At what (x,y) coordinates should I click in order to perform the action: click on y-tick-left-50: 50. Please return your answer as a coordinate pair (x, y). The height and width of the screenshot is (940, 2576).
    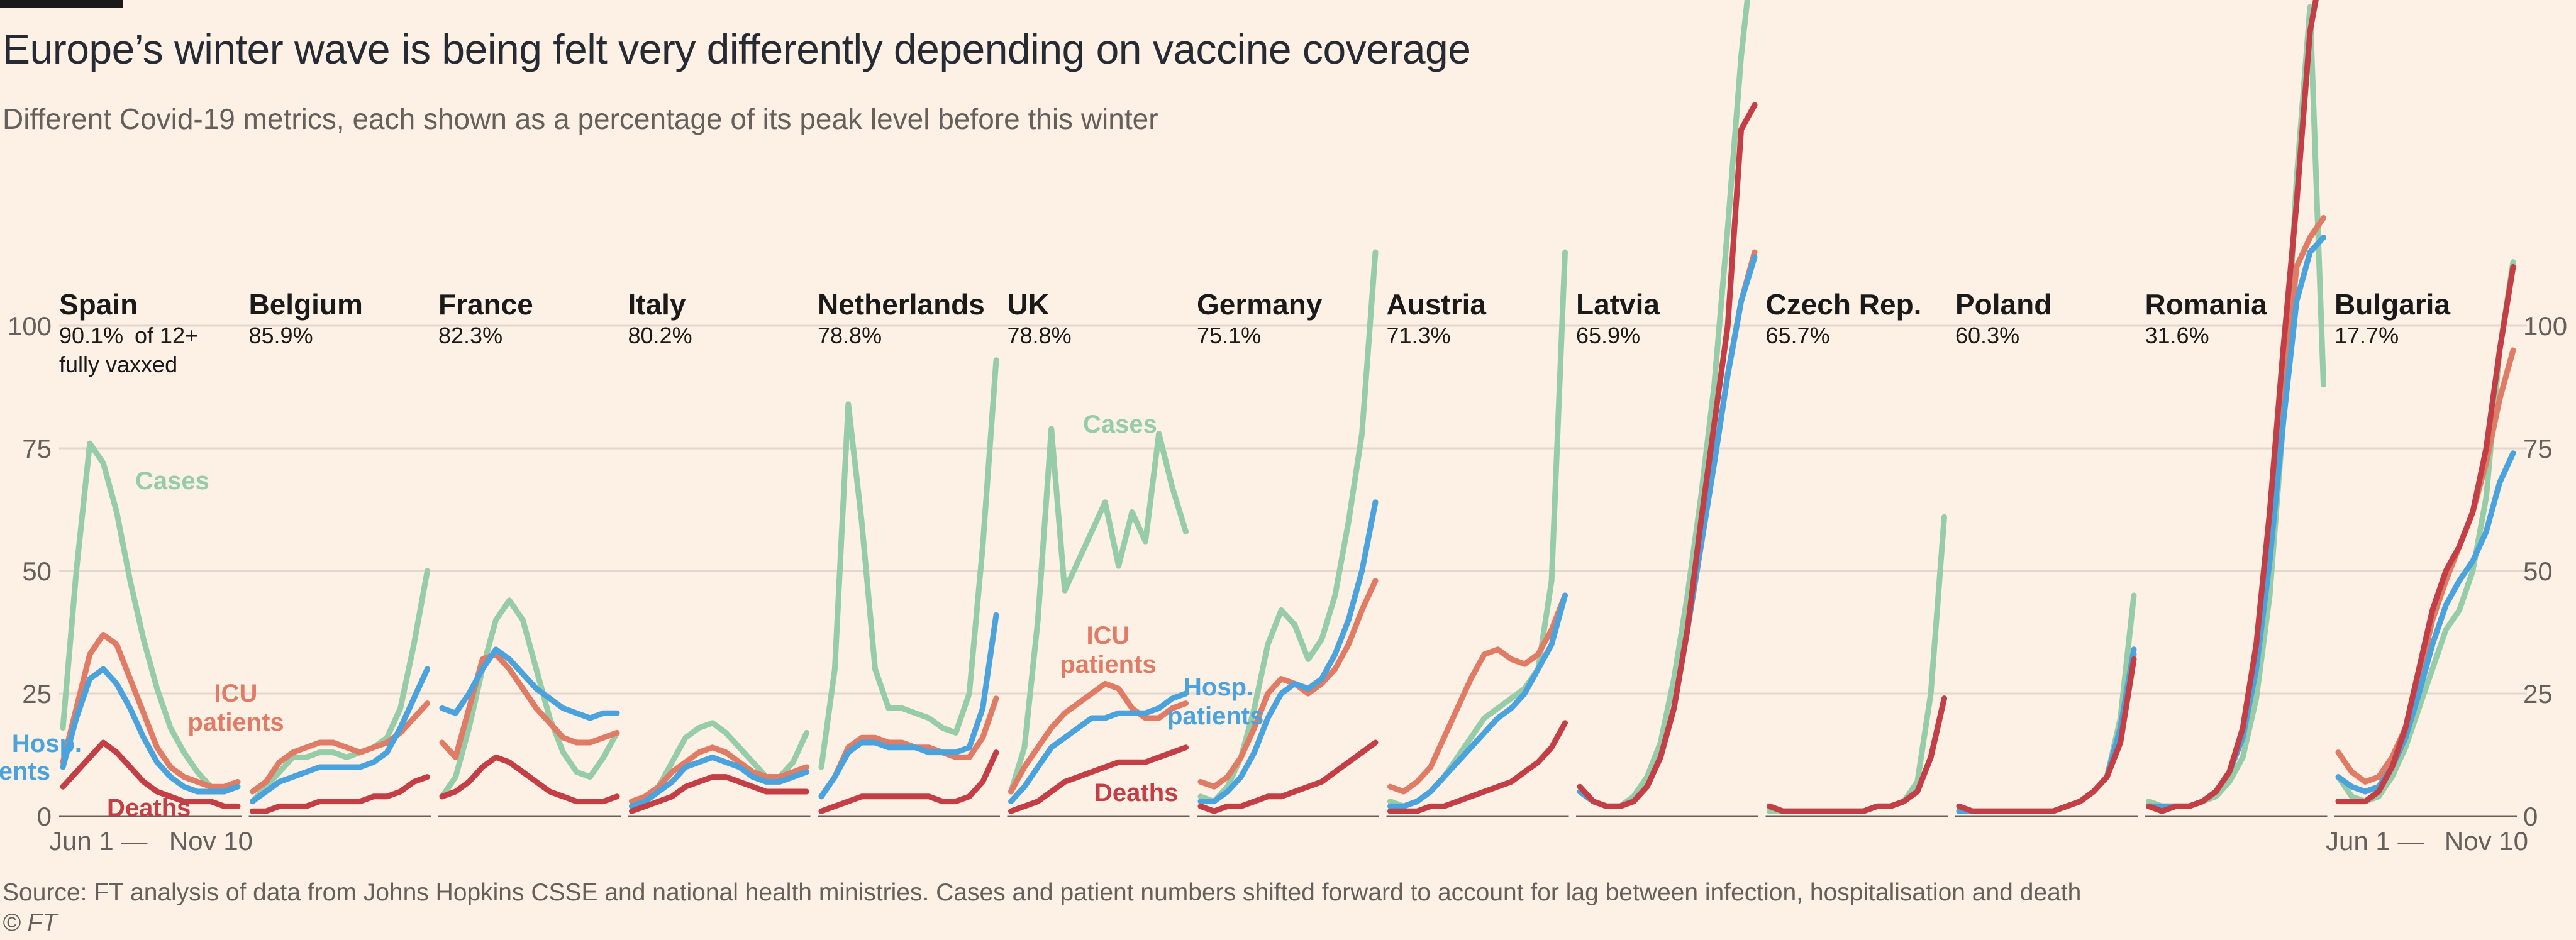
    Looking at the image, I should click on (37, 571).